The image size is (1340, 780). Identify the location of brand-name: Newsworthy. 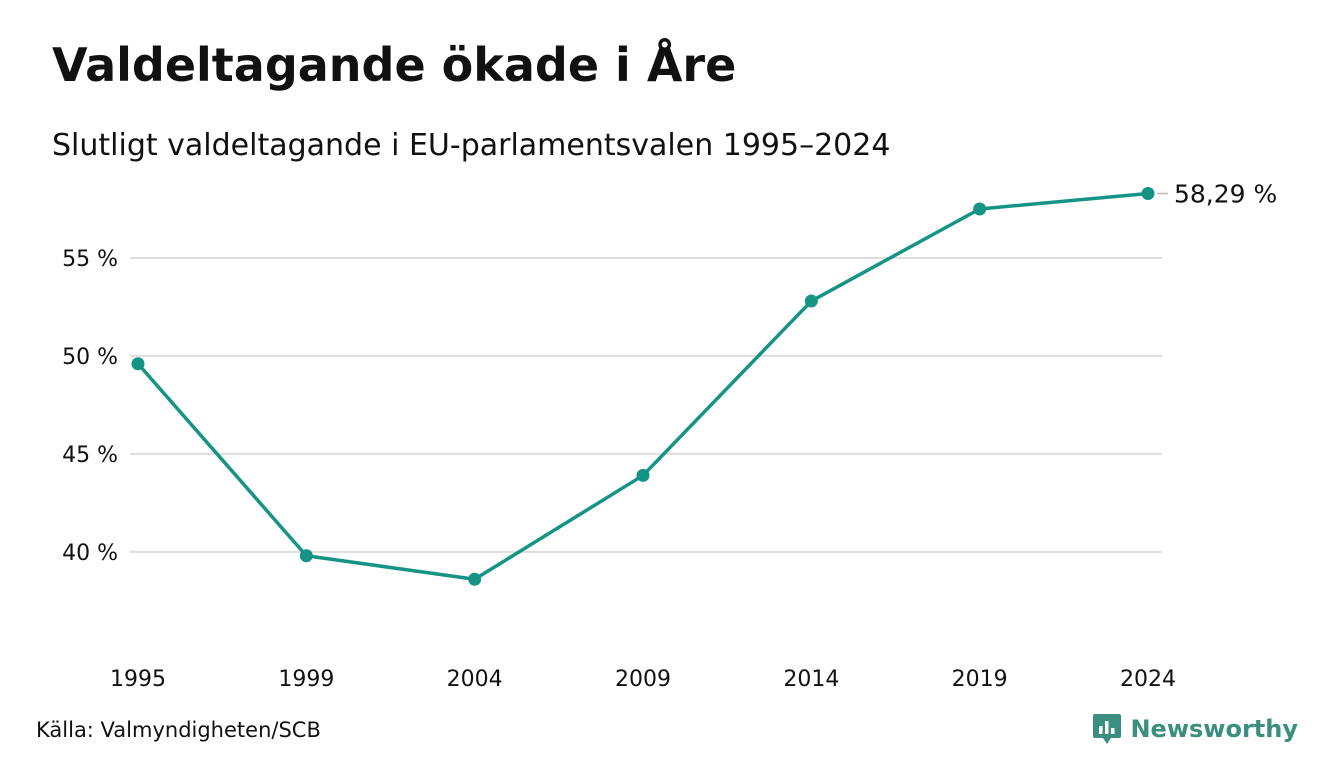
(1214, 729).